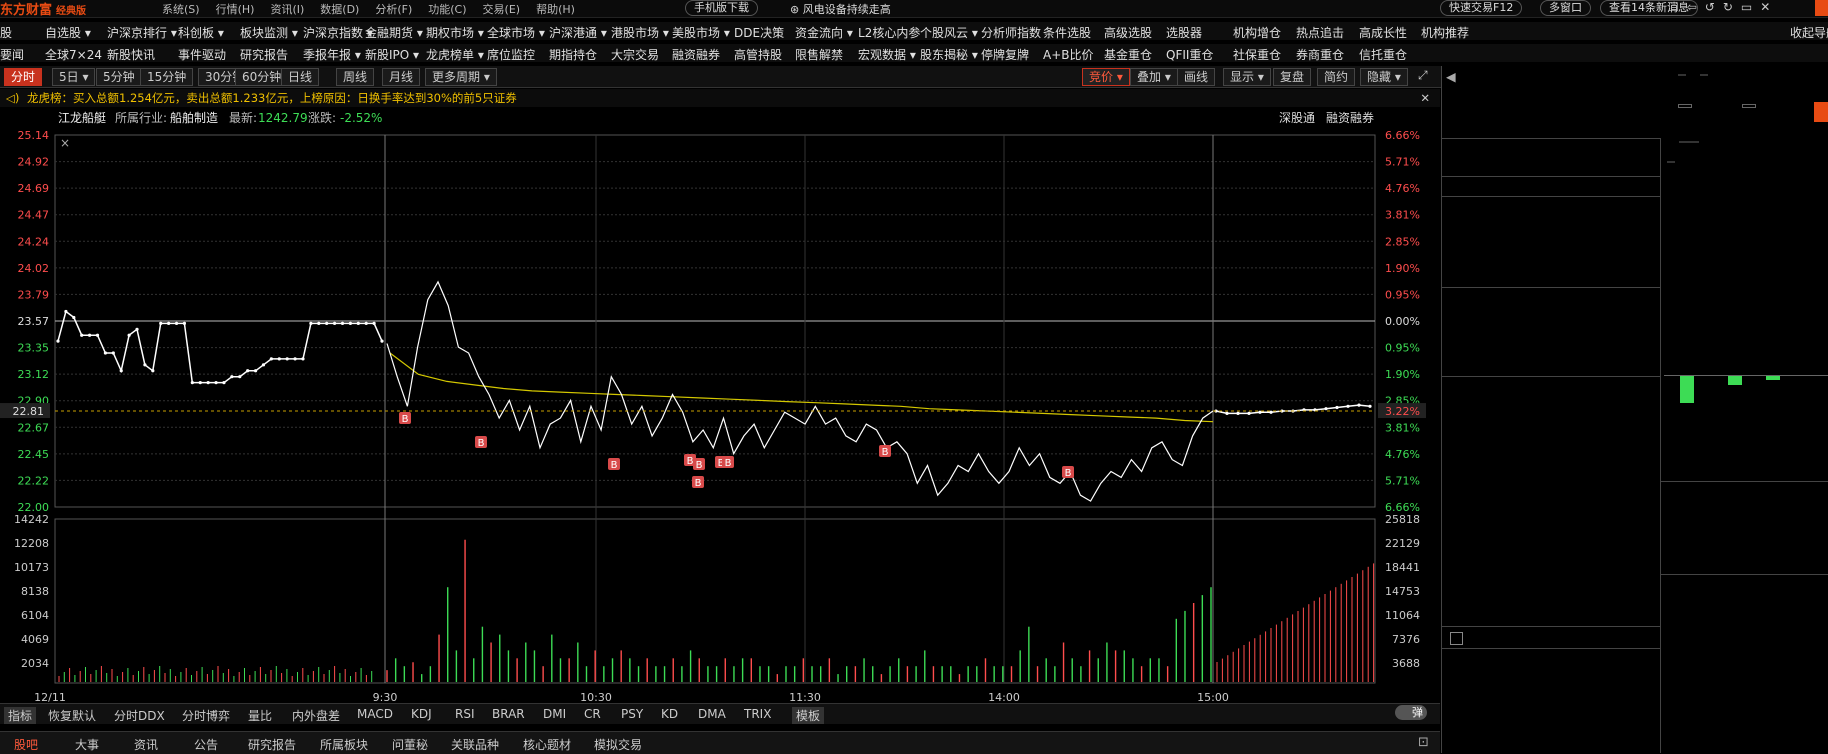 The image size is (1828, 754). Describe the element at coordinates (1649, 8) in the screenshot. I see `messages-button: 查看14条新消息` at that location.